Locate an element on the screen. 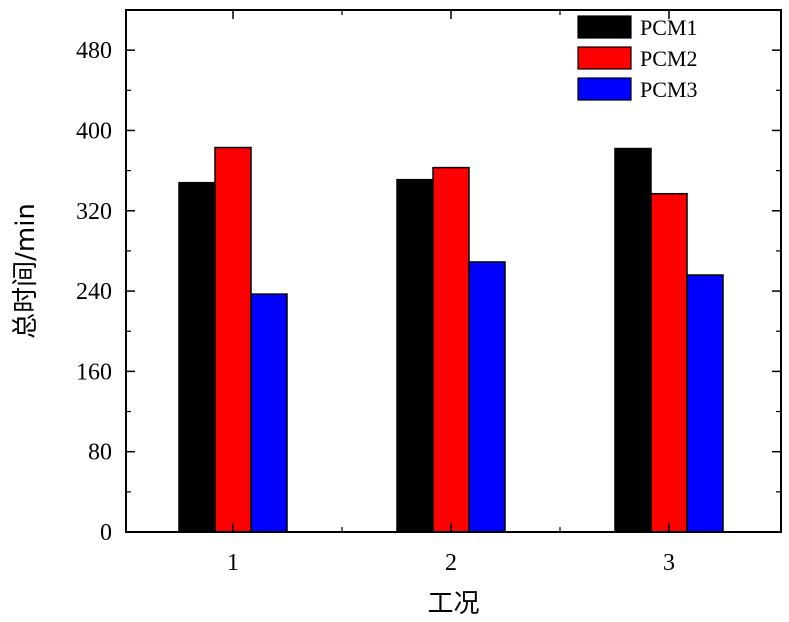 Image resolution: width=789 pixels, height=622 pixels. legend-swatch-pcm3 is located at coordinates (604, 89).